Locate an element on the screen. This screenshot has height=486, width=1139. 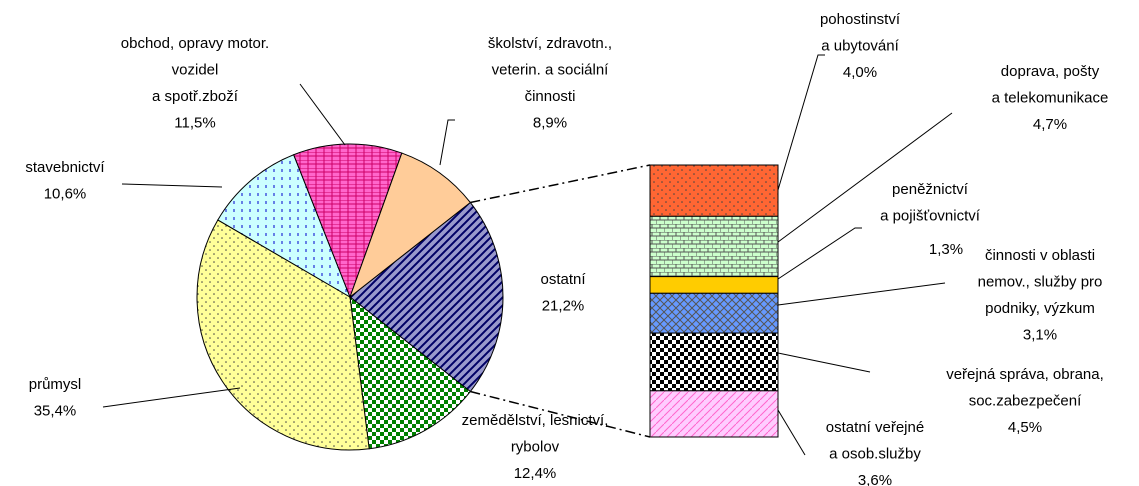
slice-label: pohostinství is located at coordinates (860, 19).